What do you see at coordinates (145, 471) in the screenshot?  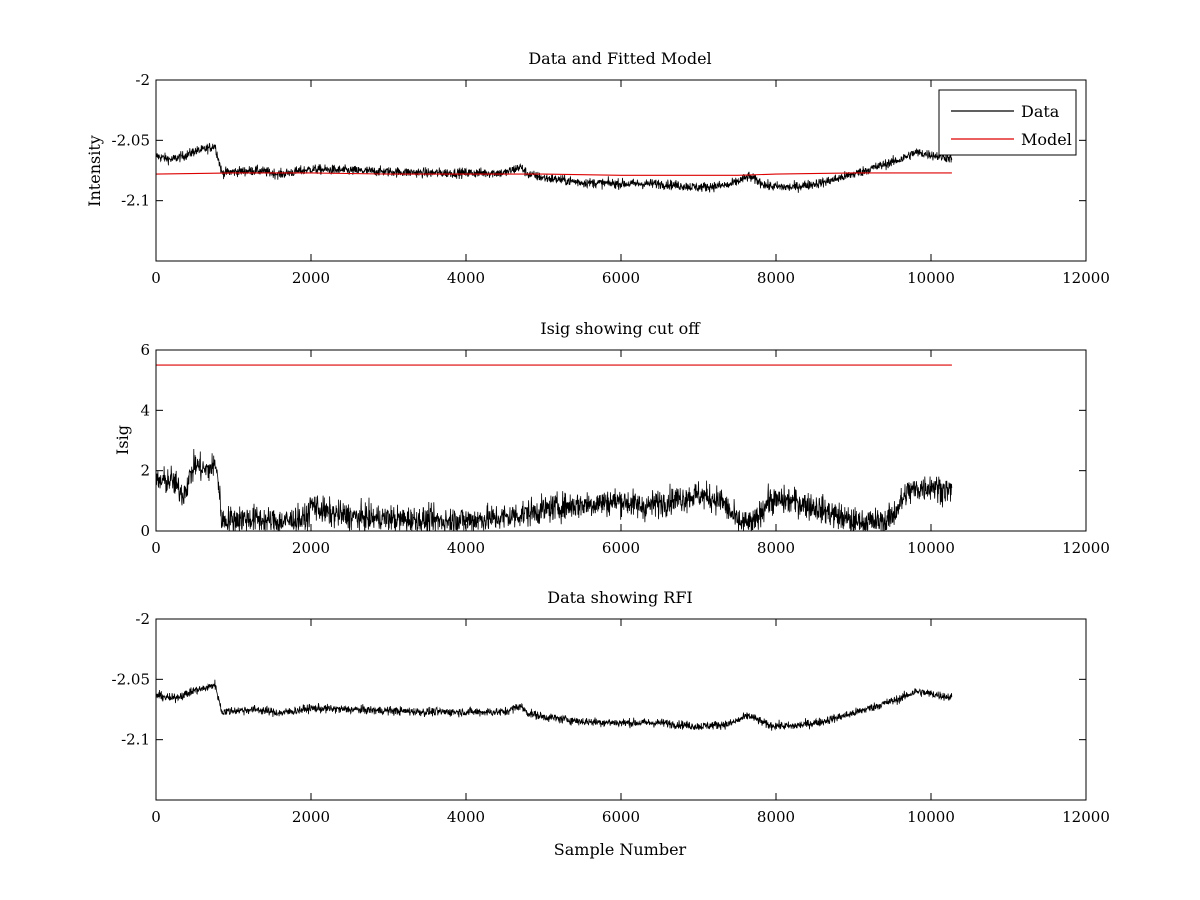 I see `y-tick-label: 2` at bounding box center [145, 471].